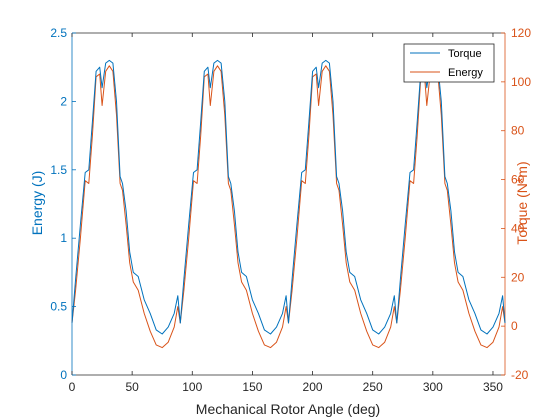 This screenshot has height=420, width=560. What do you see at coordinates (37, 203) in the screenshot?
I see `left-y-axis-title: Energy (J)` at bounding box center [37, 203].